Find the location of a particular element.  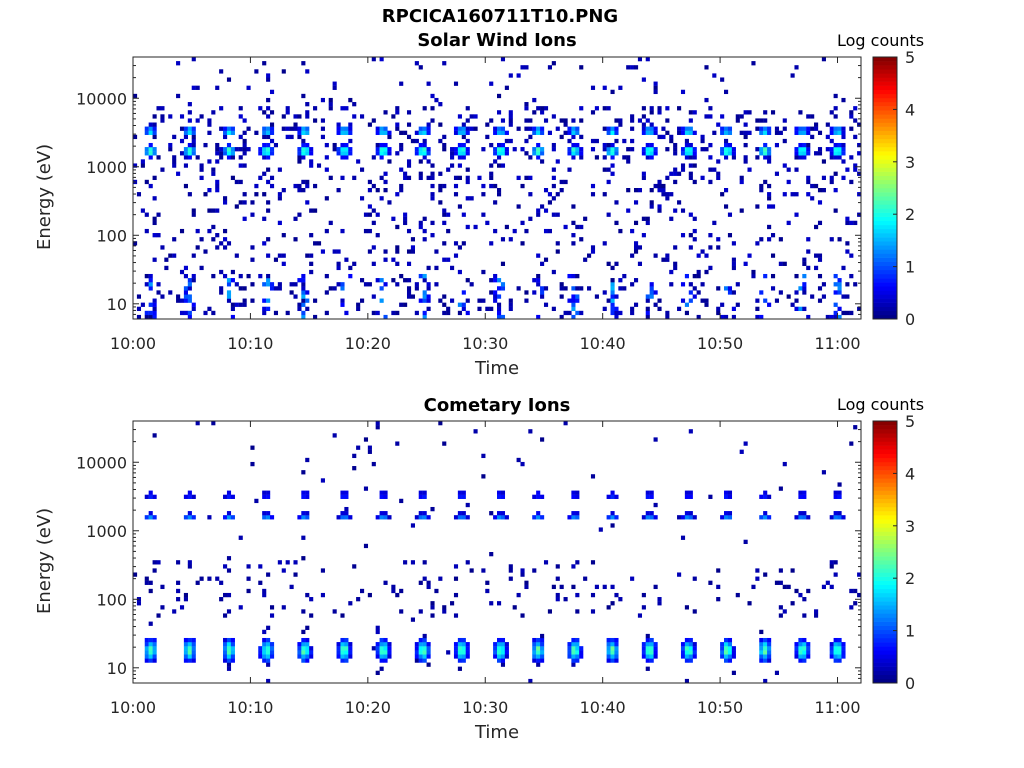

colorbar-tick-label: 1 is located at coordinates (910, 267).